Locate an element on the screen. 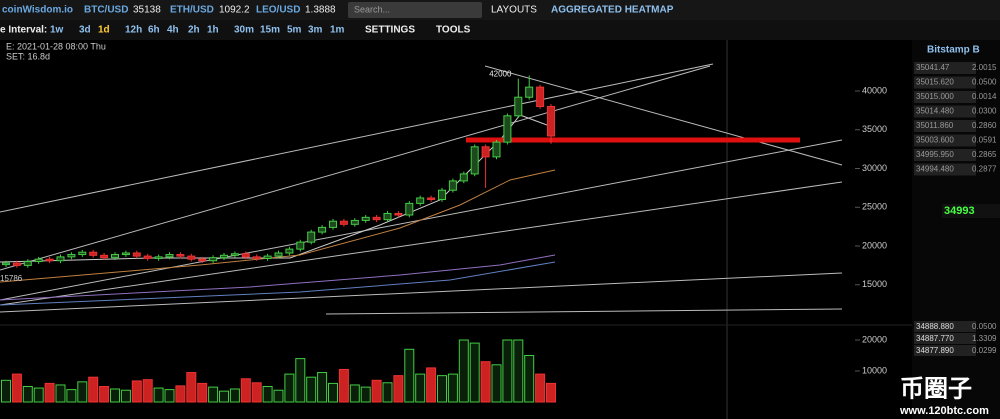  logo: coinWisdom.io is located at coordinates (37, 10).